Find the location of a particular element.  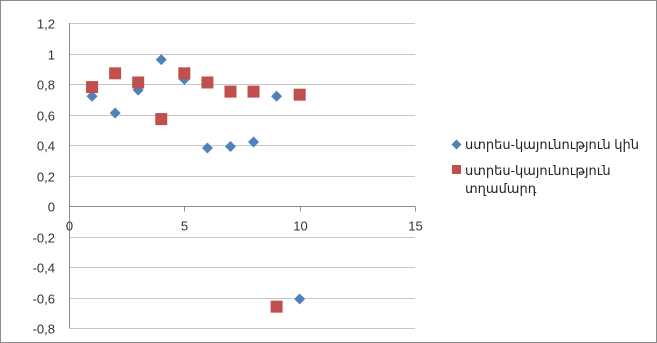

x-tick-label: 15 is located at coordinates (415, 226).